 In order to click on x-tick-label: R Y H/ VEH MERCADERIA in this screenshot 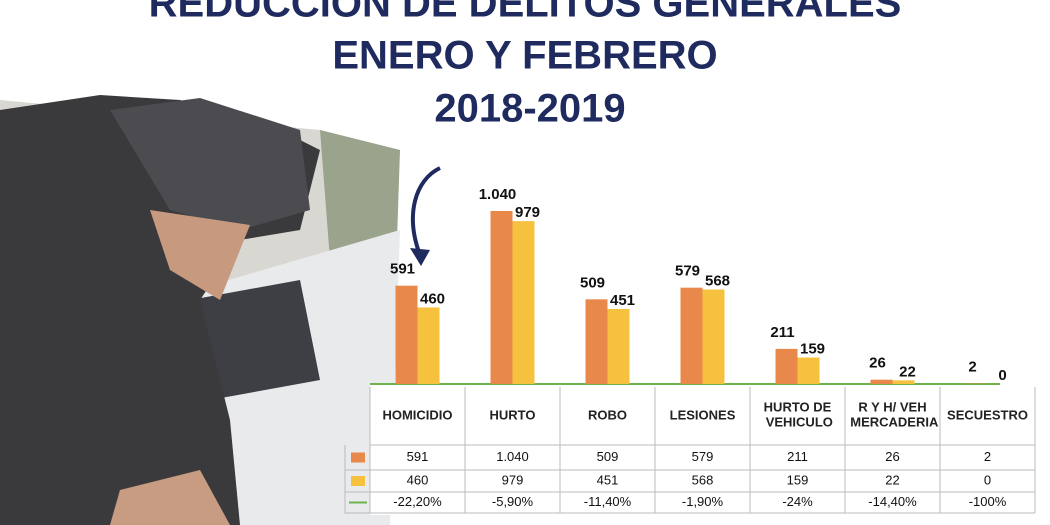, I will do `click(893, 415)`.